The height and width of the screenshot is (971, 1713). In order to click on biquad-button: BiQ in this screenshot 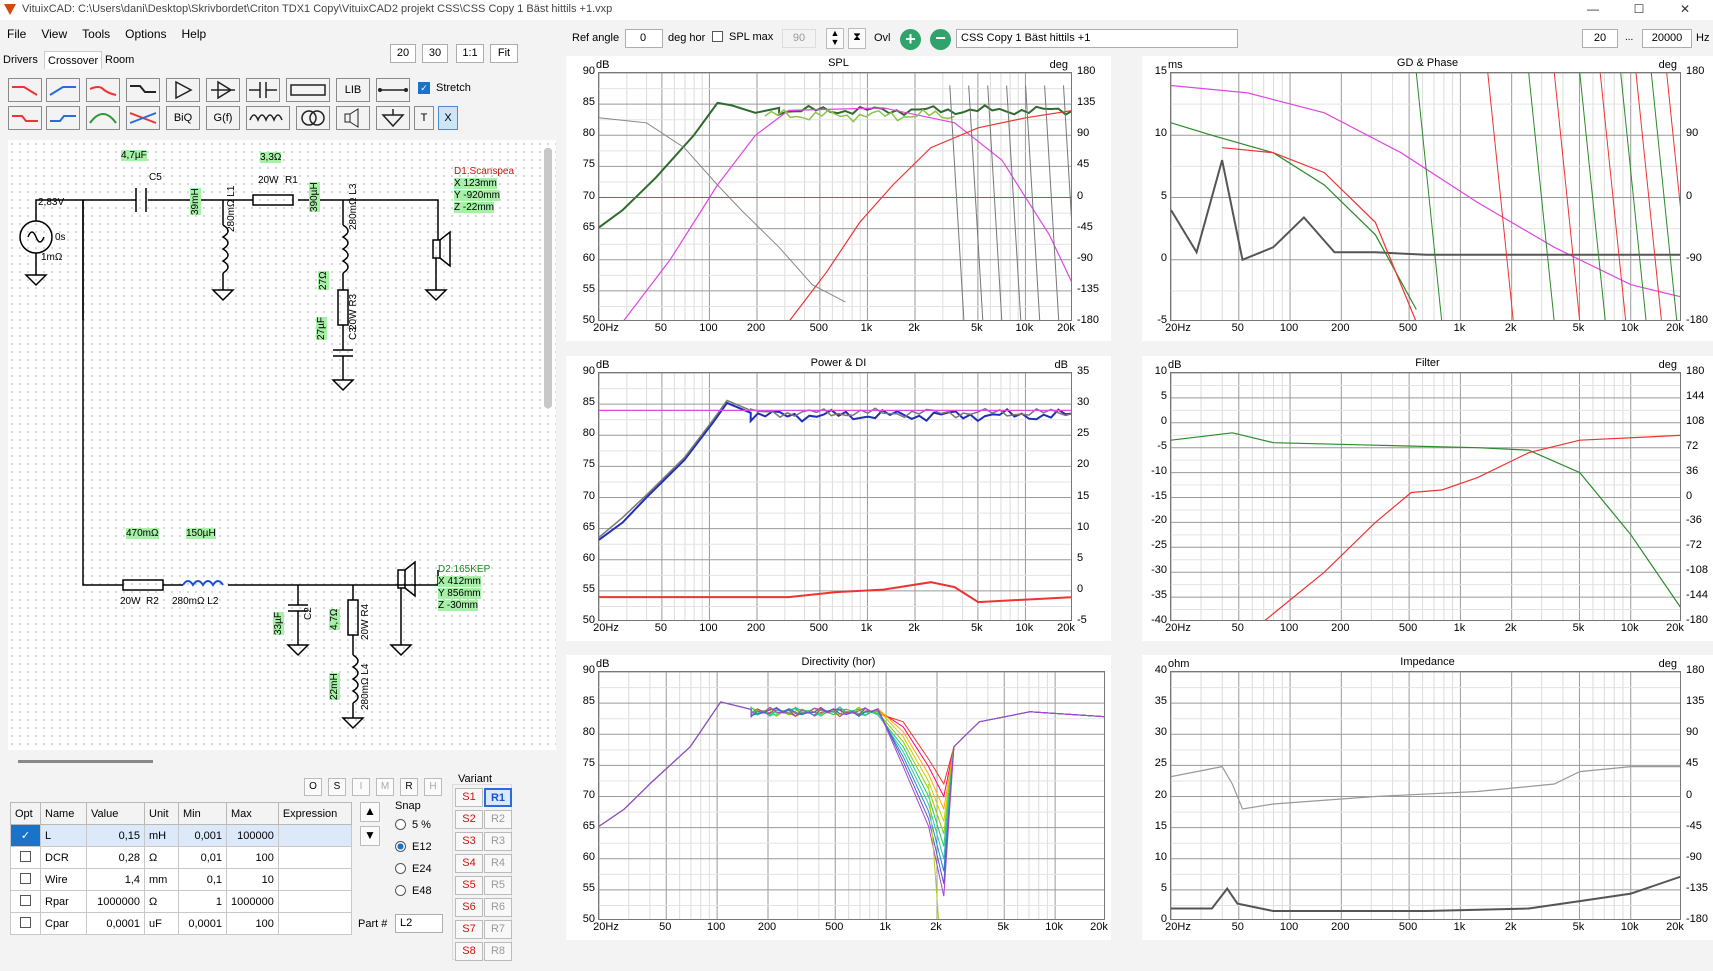, I will do `click(183, 118)`.